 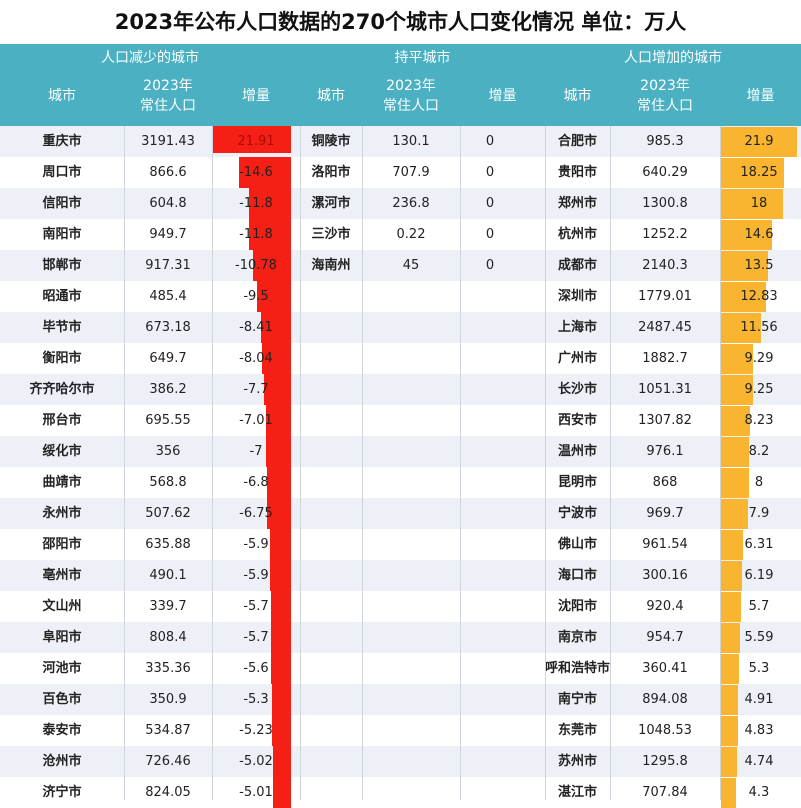 I want to click on increase-city: 郑州市, so click(x=577, y=203).